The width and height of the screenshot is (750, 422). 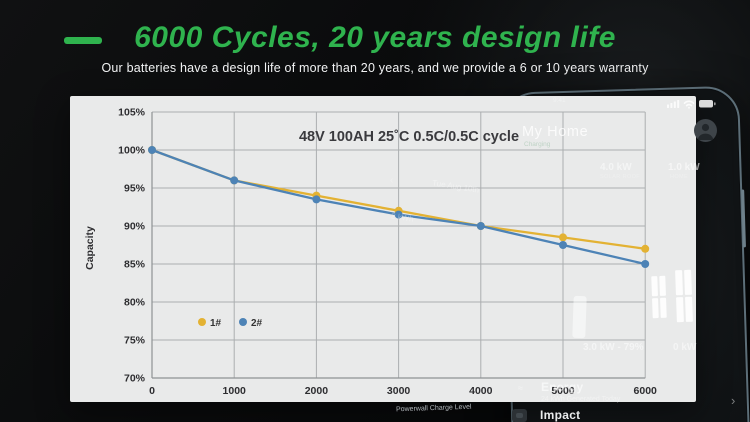 I want to click on phone-side-button, so click(x=743, y=218).